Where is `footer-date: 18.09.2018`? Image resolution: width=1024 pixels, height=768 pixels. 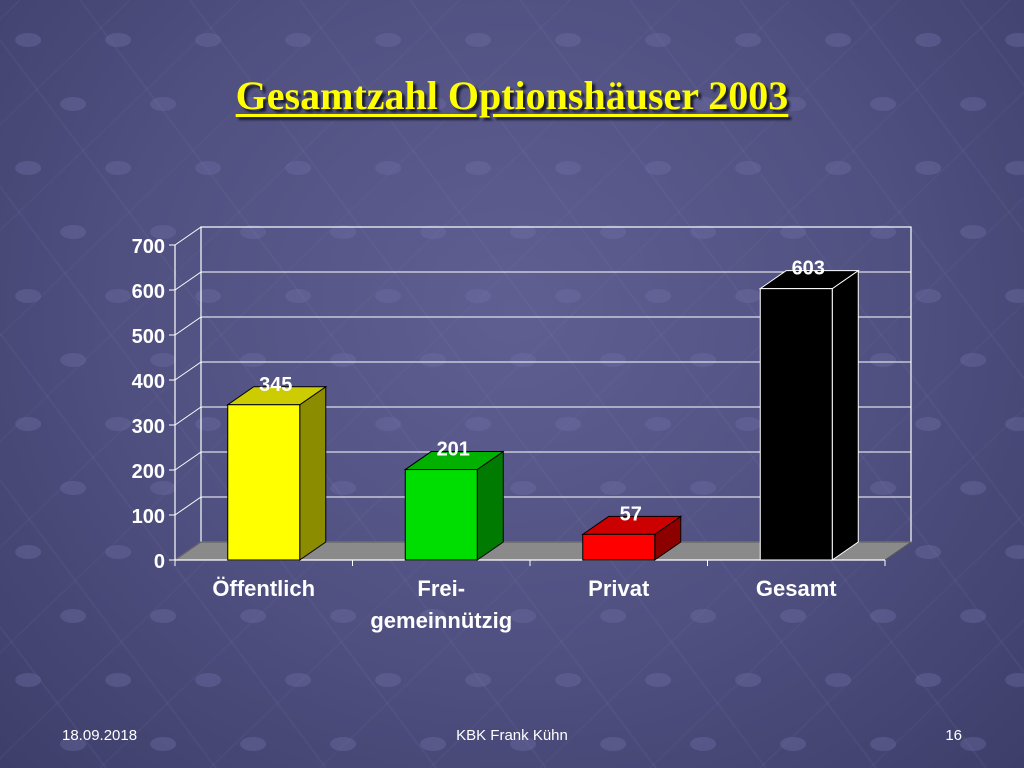
footer-date: 18.09.2018 is located at coordinates (100, 735).